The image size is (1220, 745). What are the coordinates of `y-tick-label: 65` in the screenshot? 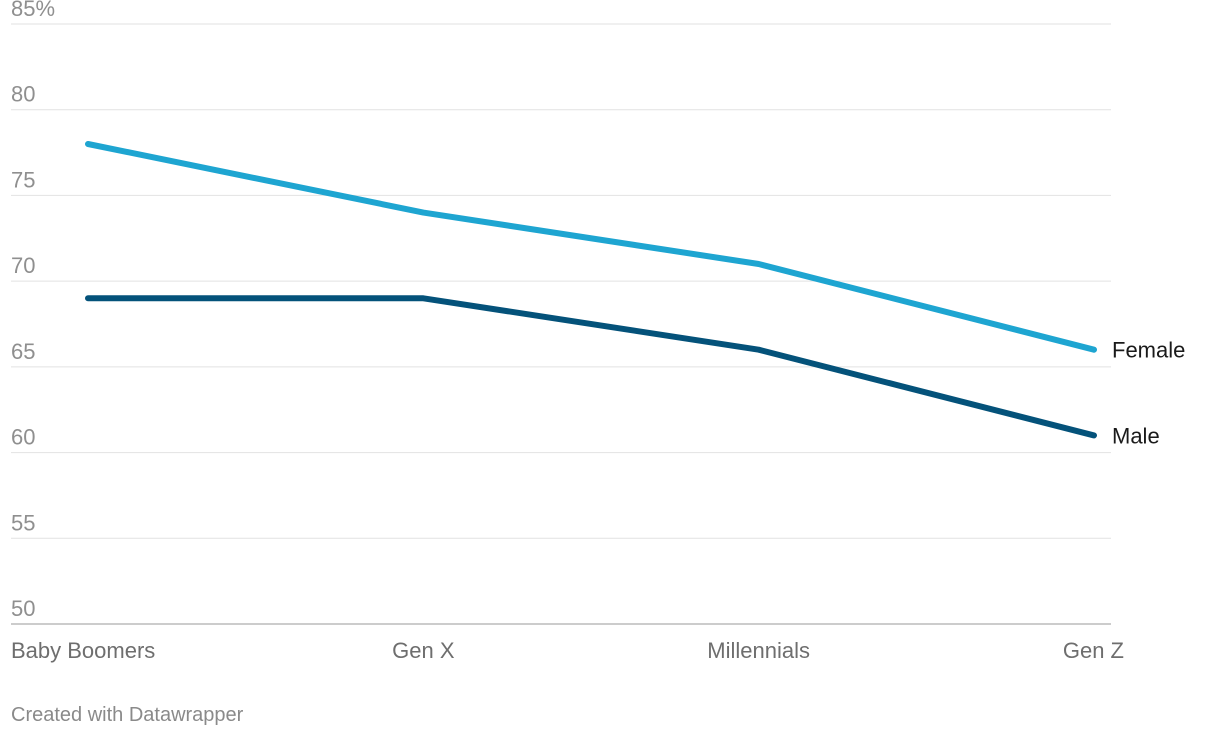 It's located at (23, 351).